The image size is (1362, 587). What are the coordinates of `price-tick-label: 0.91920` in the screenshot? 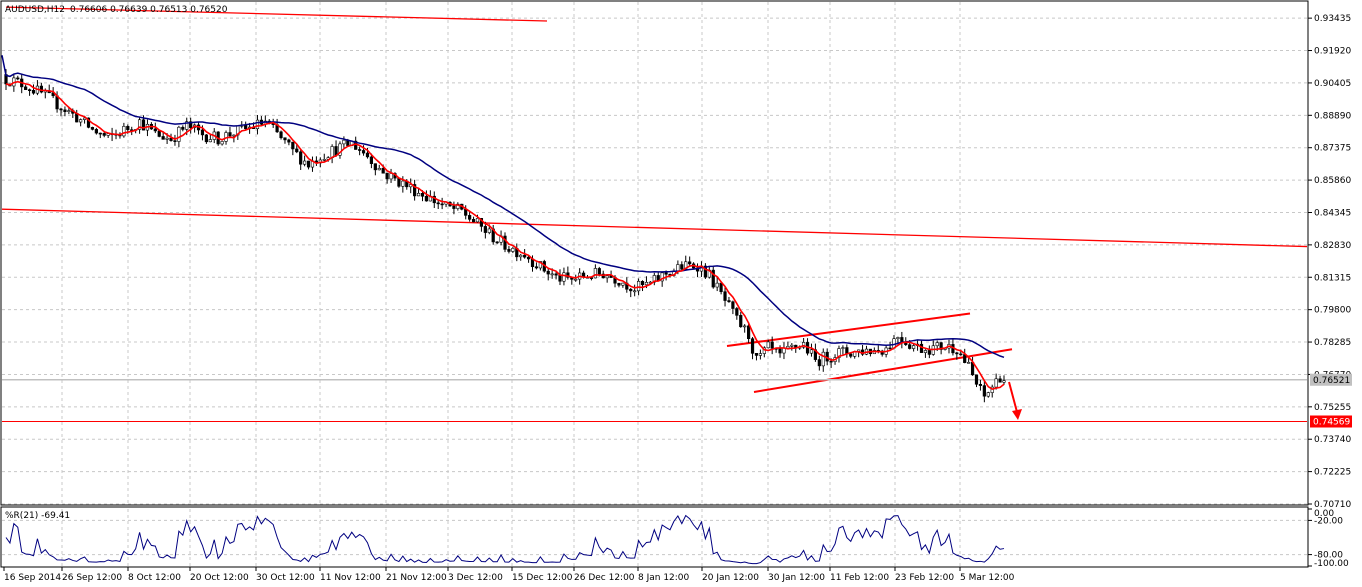 It's located at (1332, 52).